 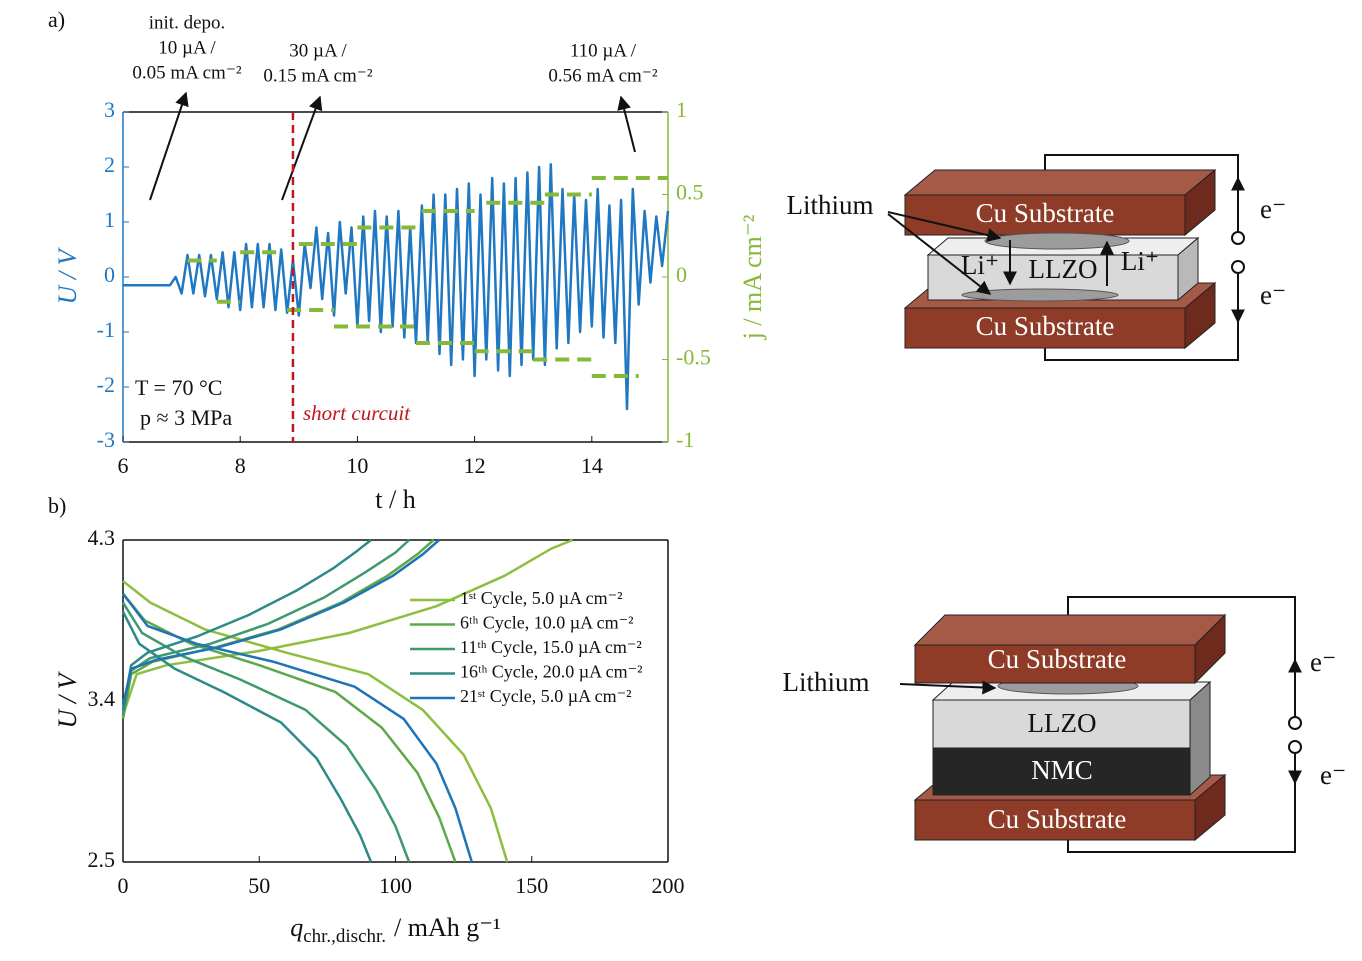 I want to click on label: NMC, so click(x=1062, y=770).